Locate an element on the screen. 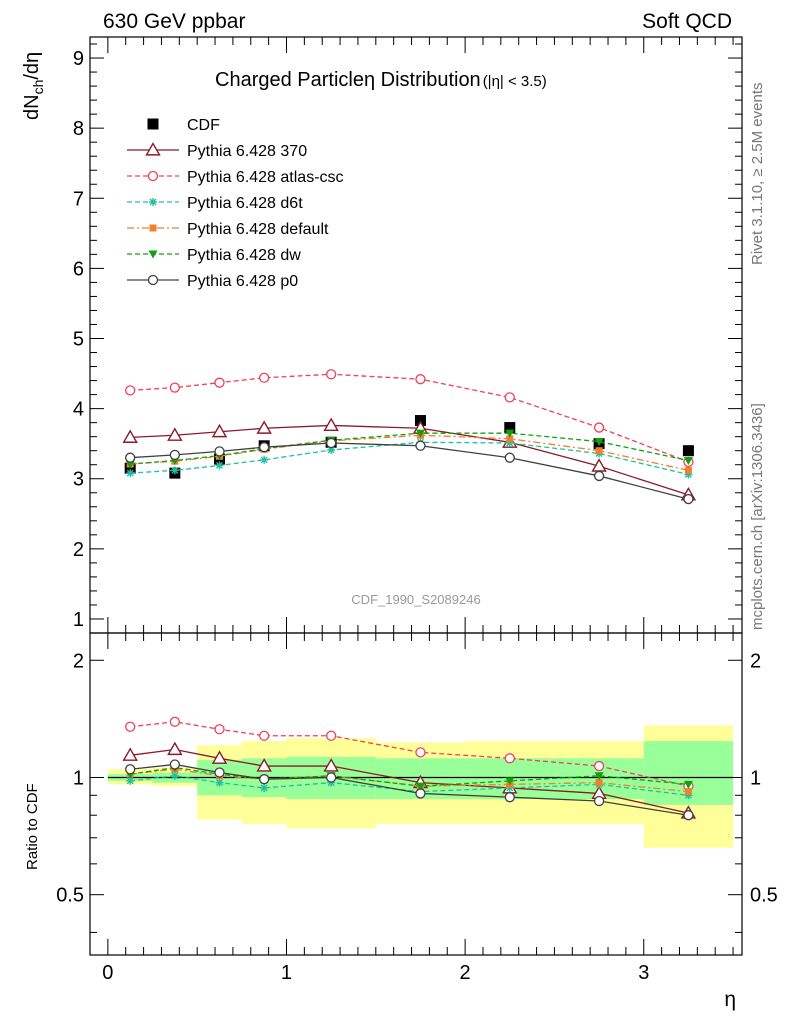 The height and width of the screenshot is (1024, 786). main-ytick-label: 9 is located at coordinates (78, 59).